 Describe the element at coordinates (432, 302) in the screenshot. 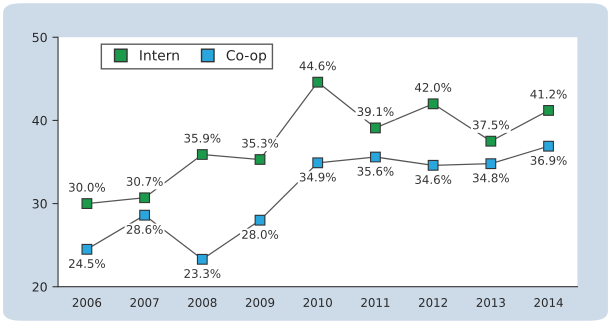

I see `x-tick-label: 2012` at that location.